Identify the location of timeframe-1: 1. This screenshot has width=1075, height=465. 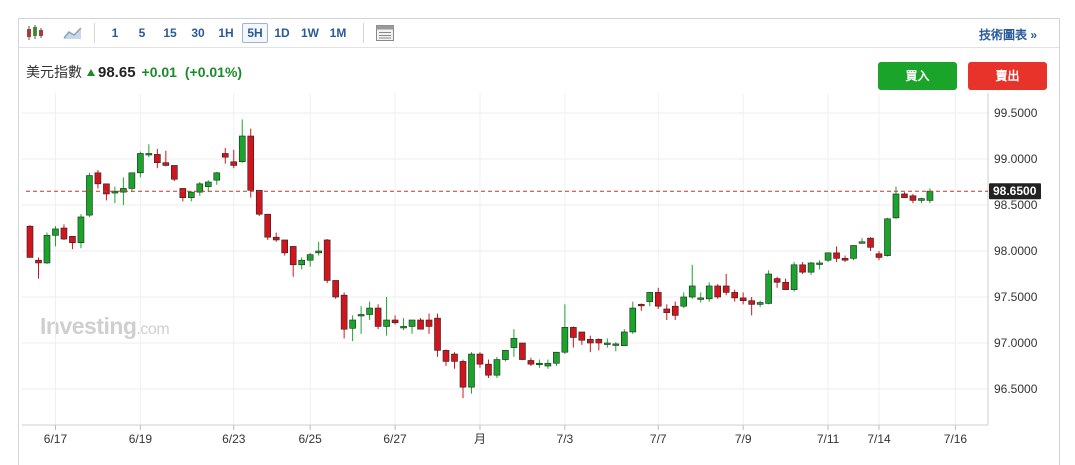
(115, 33).